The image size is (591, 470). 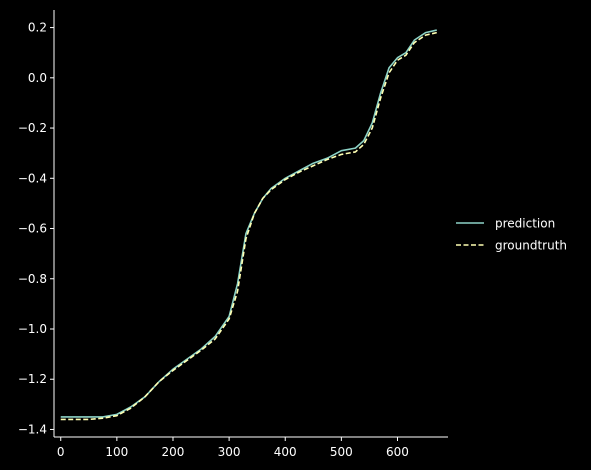 I want to click on x-tick-label: 600, so click(x=397, y=452).